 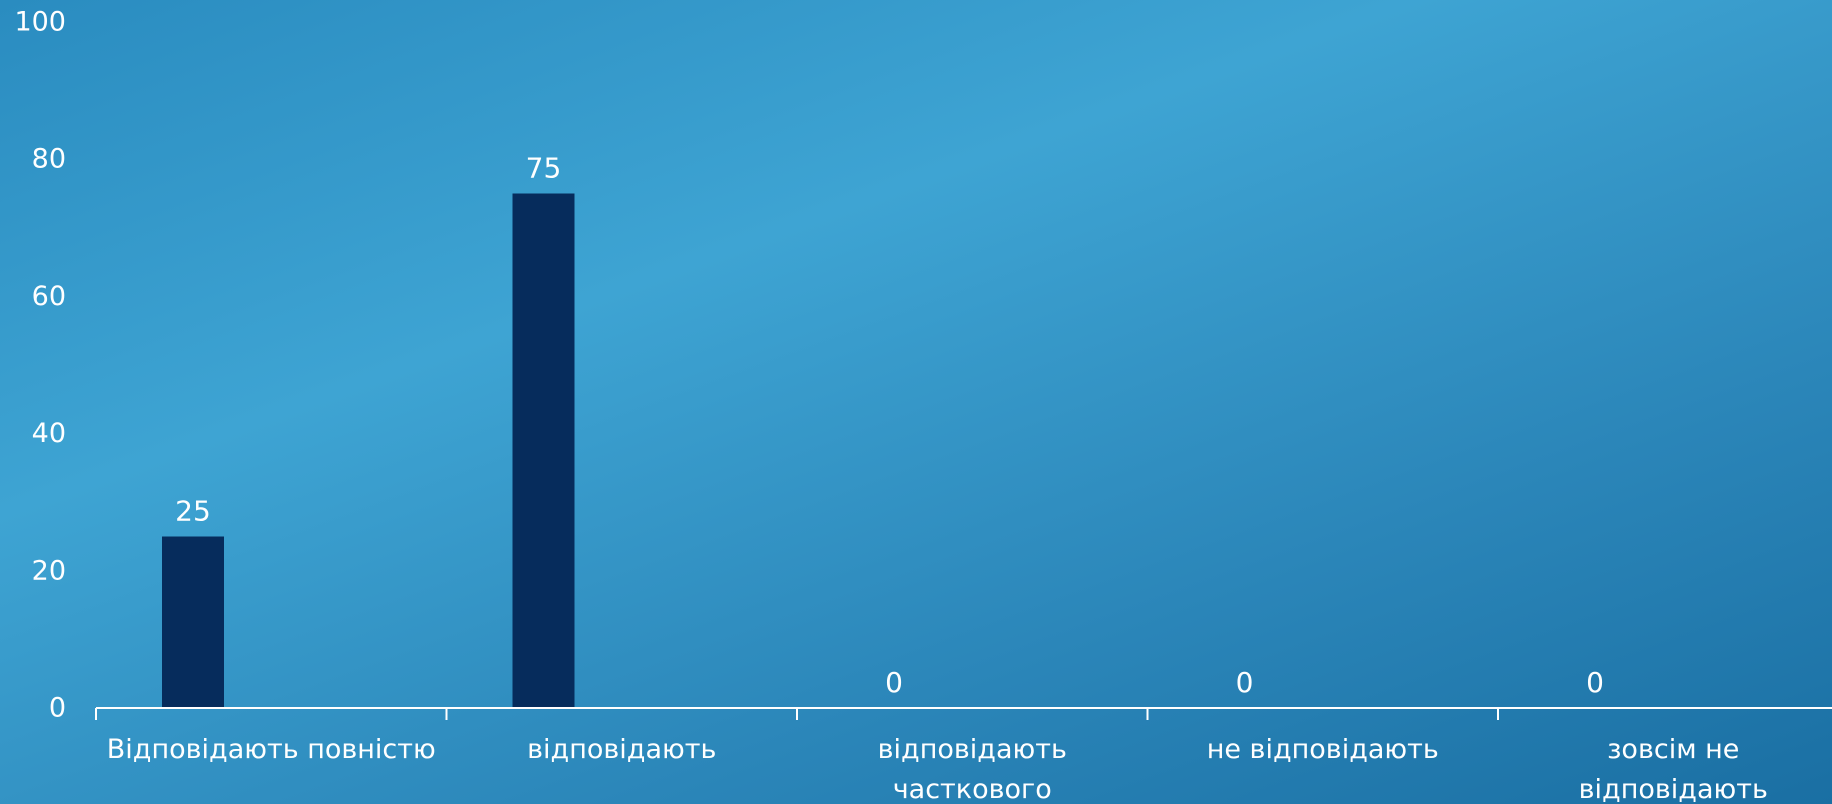 What do you see at coordinates (193, 511) in the screenshot?
I see `data-label: 25` at bounding box center [193, 511].